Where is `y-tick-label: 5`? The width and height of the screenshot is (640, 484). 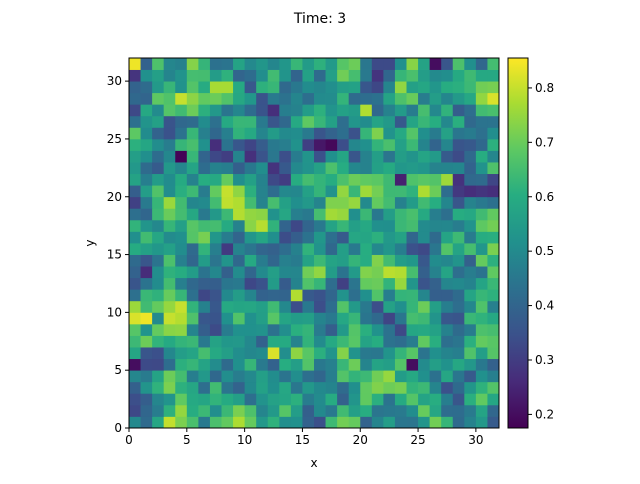 y-tick-label: 5 is located at coordinates (118, 370).